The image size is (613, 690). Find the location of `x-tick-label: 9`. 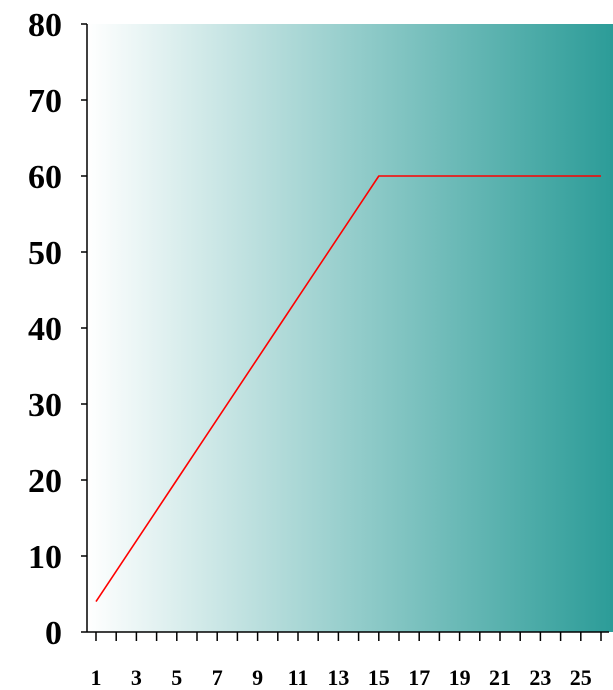

x-tick-label: 9 is located at coordinates (257, 677).